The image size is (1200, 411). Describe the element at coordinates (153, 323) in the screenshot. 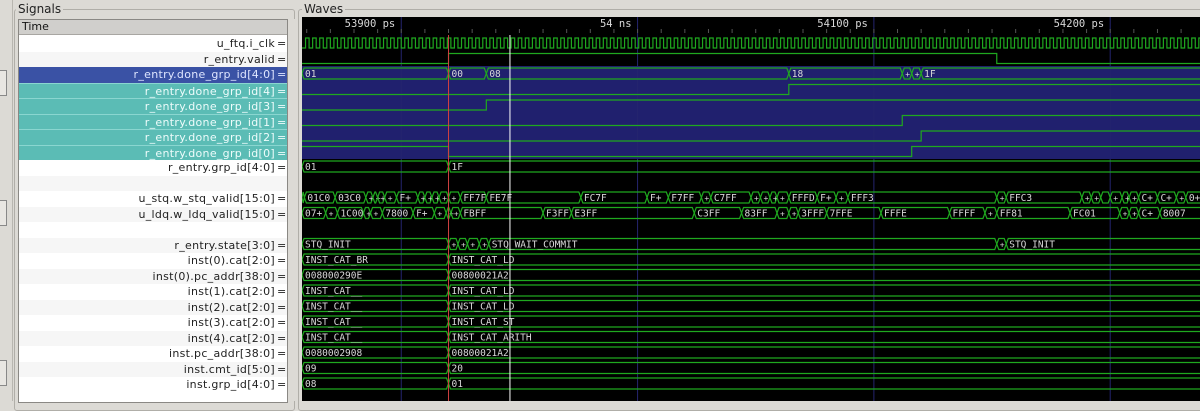

I see `signal-row: inst(3).cat[2:0] =` at that location.